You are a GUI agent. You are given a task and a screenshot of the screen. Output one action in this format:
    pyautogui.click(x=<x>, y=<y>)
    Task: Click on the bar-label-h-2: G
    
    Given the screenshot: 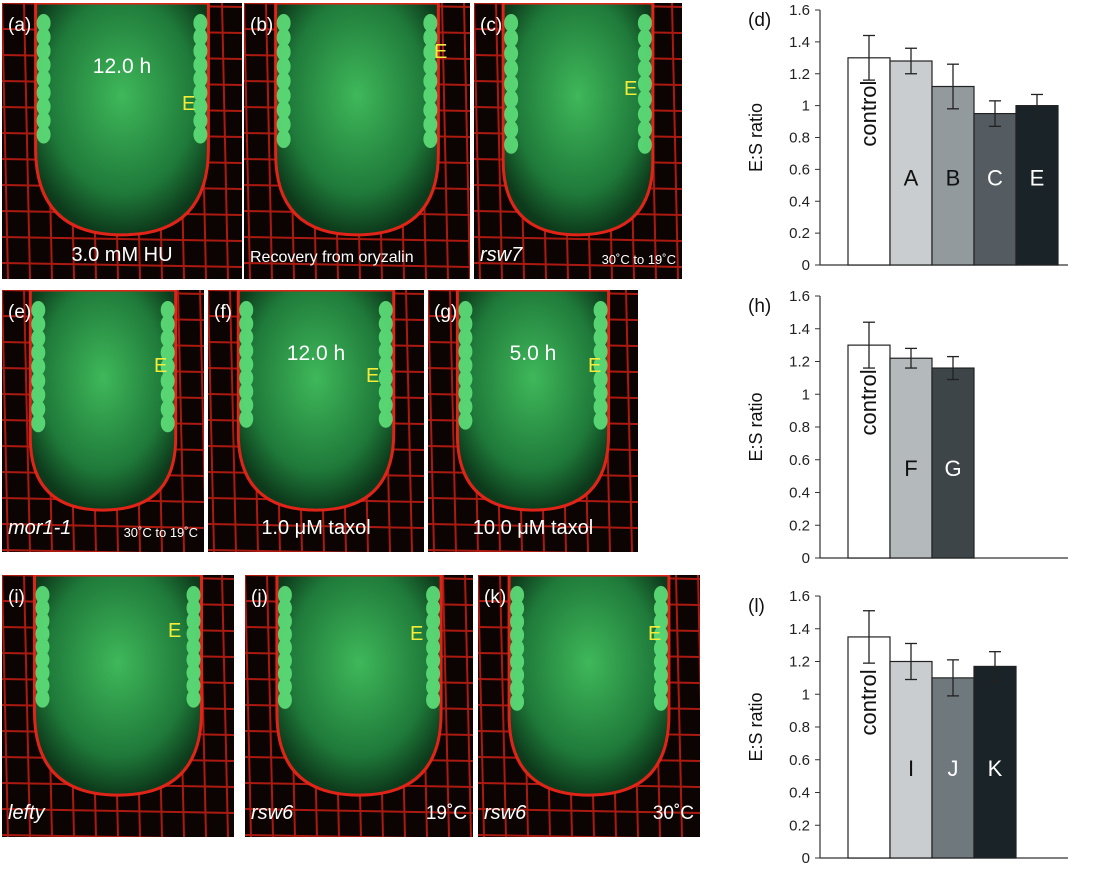 What is the action you would take?
    pyautogui.click(x=952, y=468)
    